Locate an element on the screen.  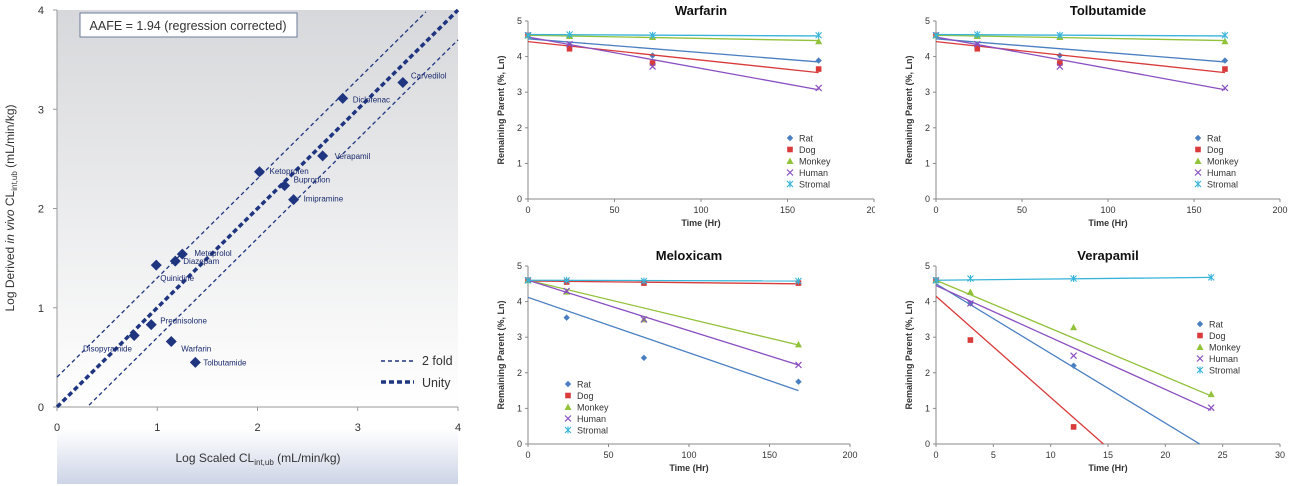
warfarin-title: Warfarin is located at coordinates (701, 10).